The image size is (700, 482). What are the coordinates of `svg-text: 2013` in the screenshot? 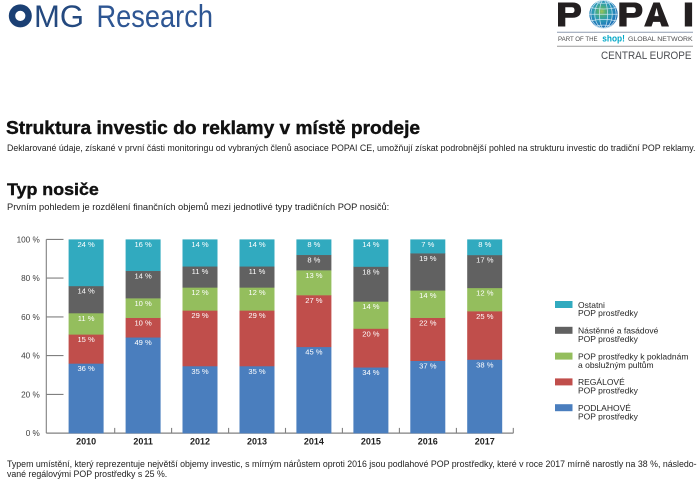 It's located at (257, 442).